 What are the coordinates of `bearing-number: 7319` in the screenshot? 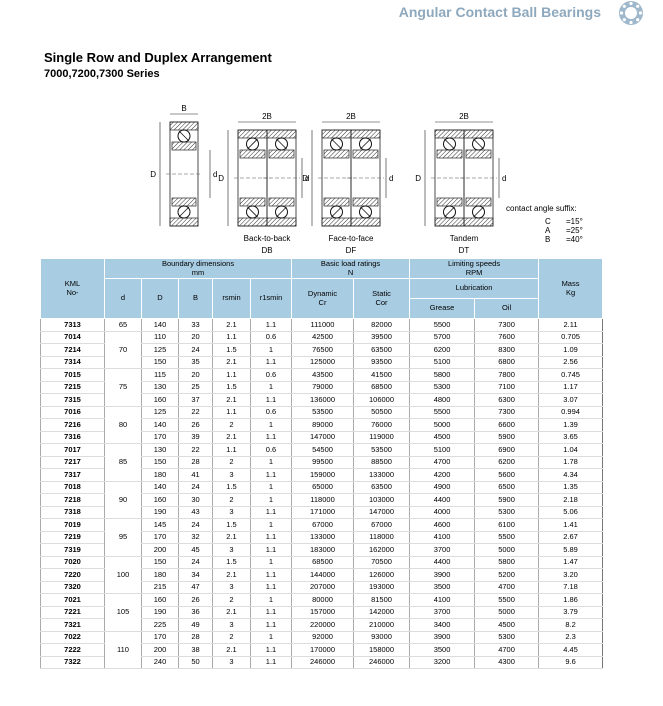 It's located at (72, 550).